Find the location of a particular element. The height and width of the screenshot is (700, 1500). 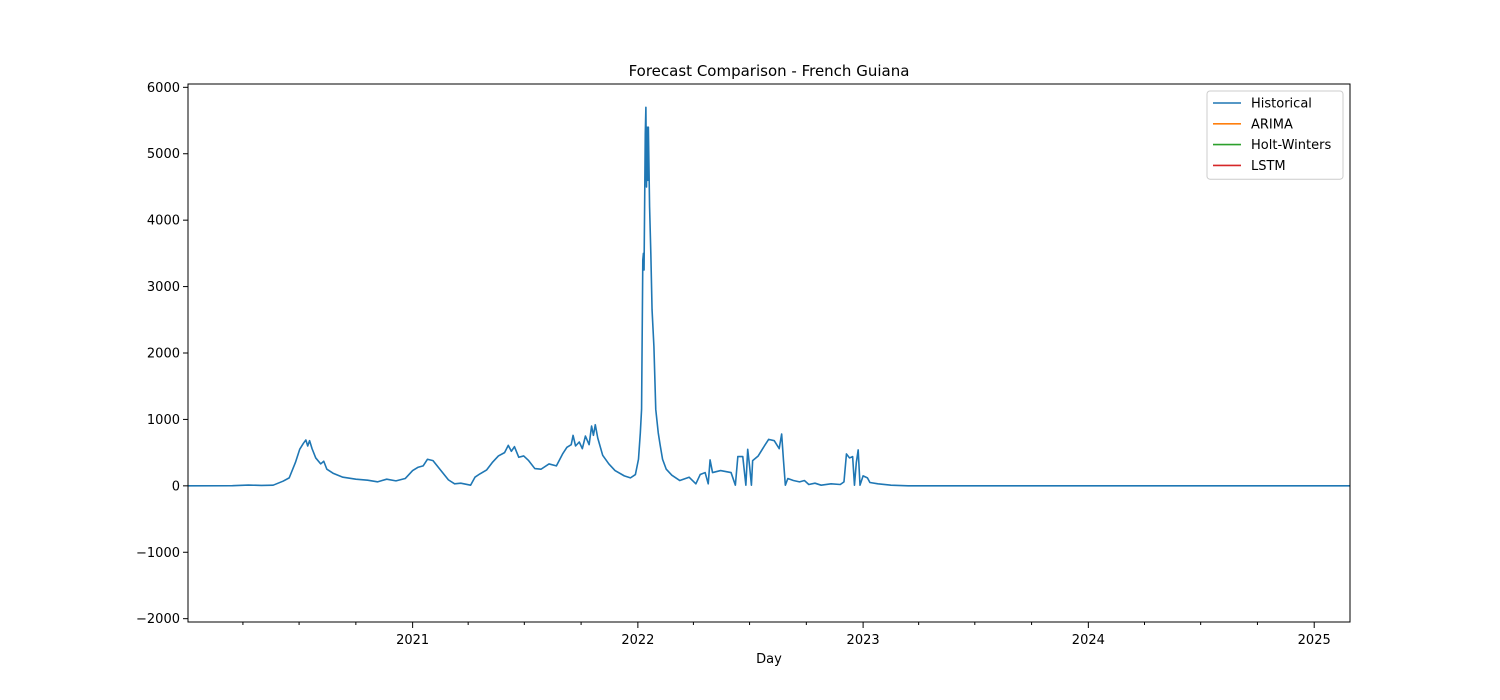

x-tick-label: 2023 is located at coordinates (863, 640).